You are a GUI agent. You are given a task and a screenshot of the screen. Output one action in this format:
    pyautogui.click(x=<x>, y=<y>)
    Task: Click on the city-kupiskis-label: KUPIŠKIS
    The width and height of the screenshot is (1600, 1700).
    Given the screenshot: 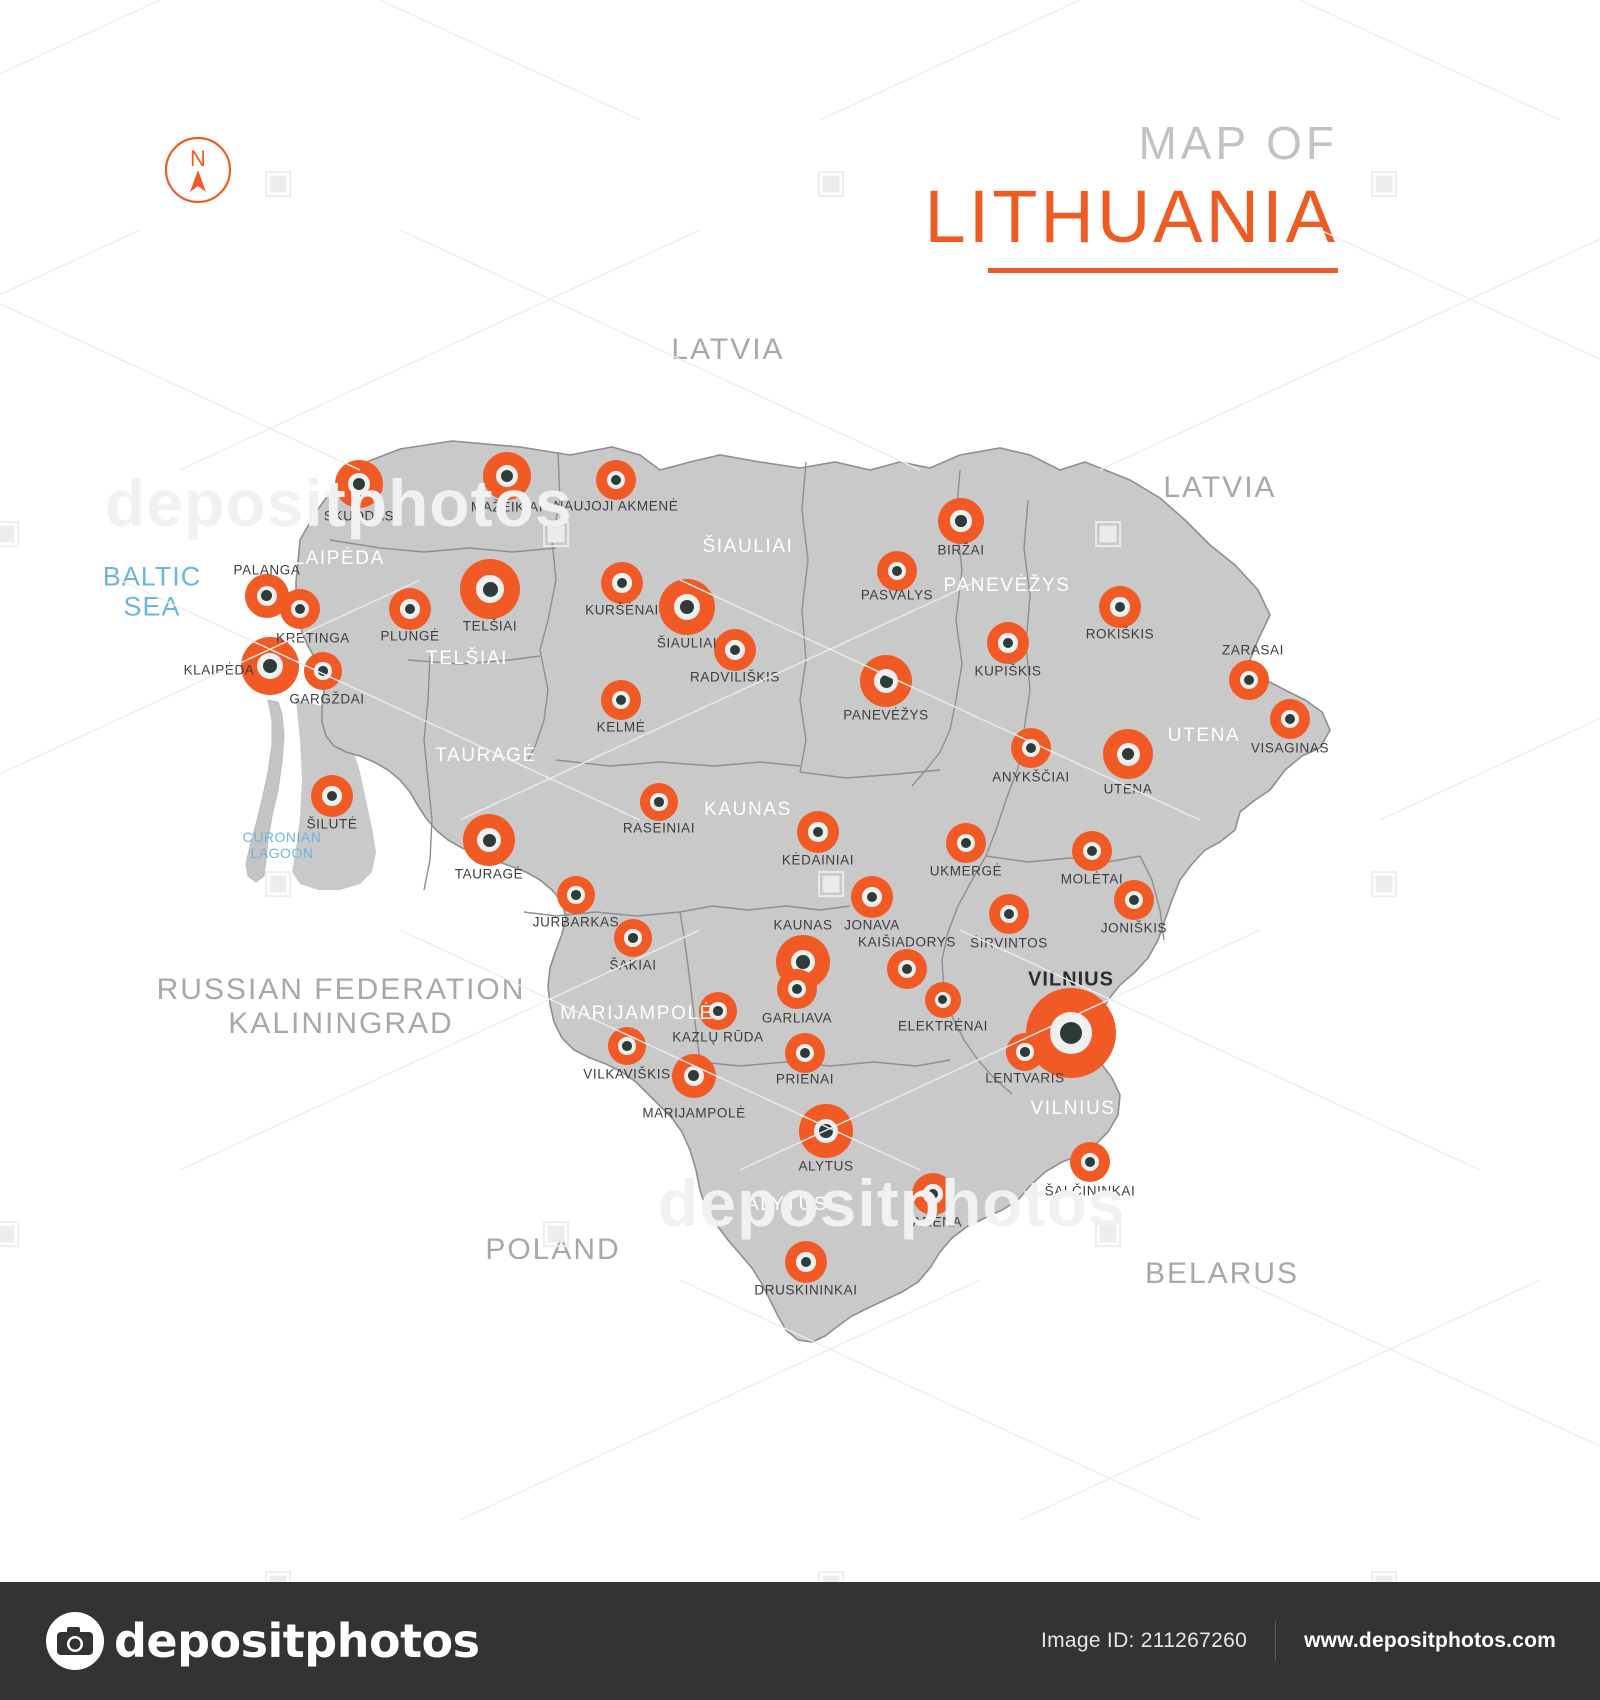 What is the action you would take?
    pyautogui.click(x=1008, y=671)
    